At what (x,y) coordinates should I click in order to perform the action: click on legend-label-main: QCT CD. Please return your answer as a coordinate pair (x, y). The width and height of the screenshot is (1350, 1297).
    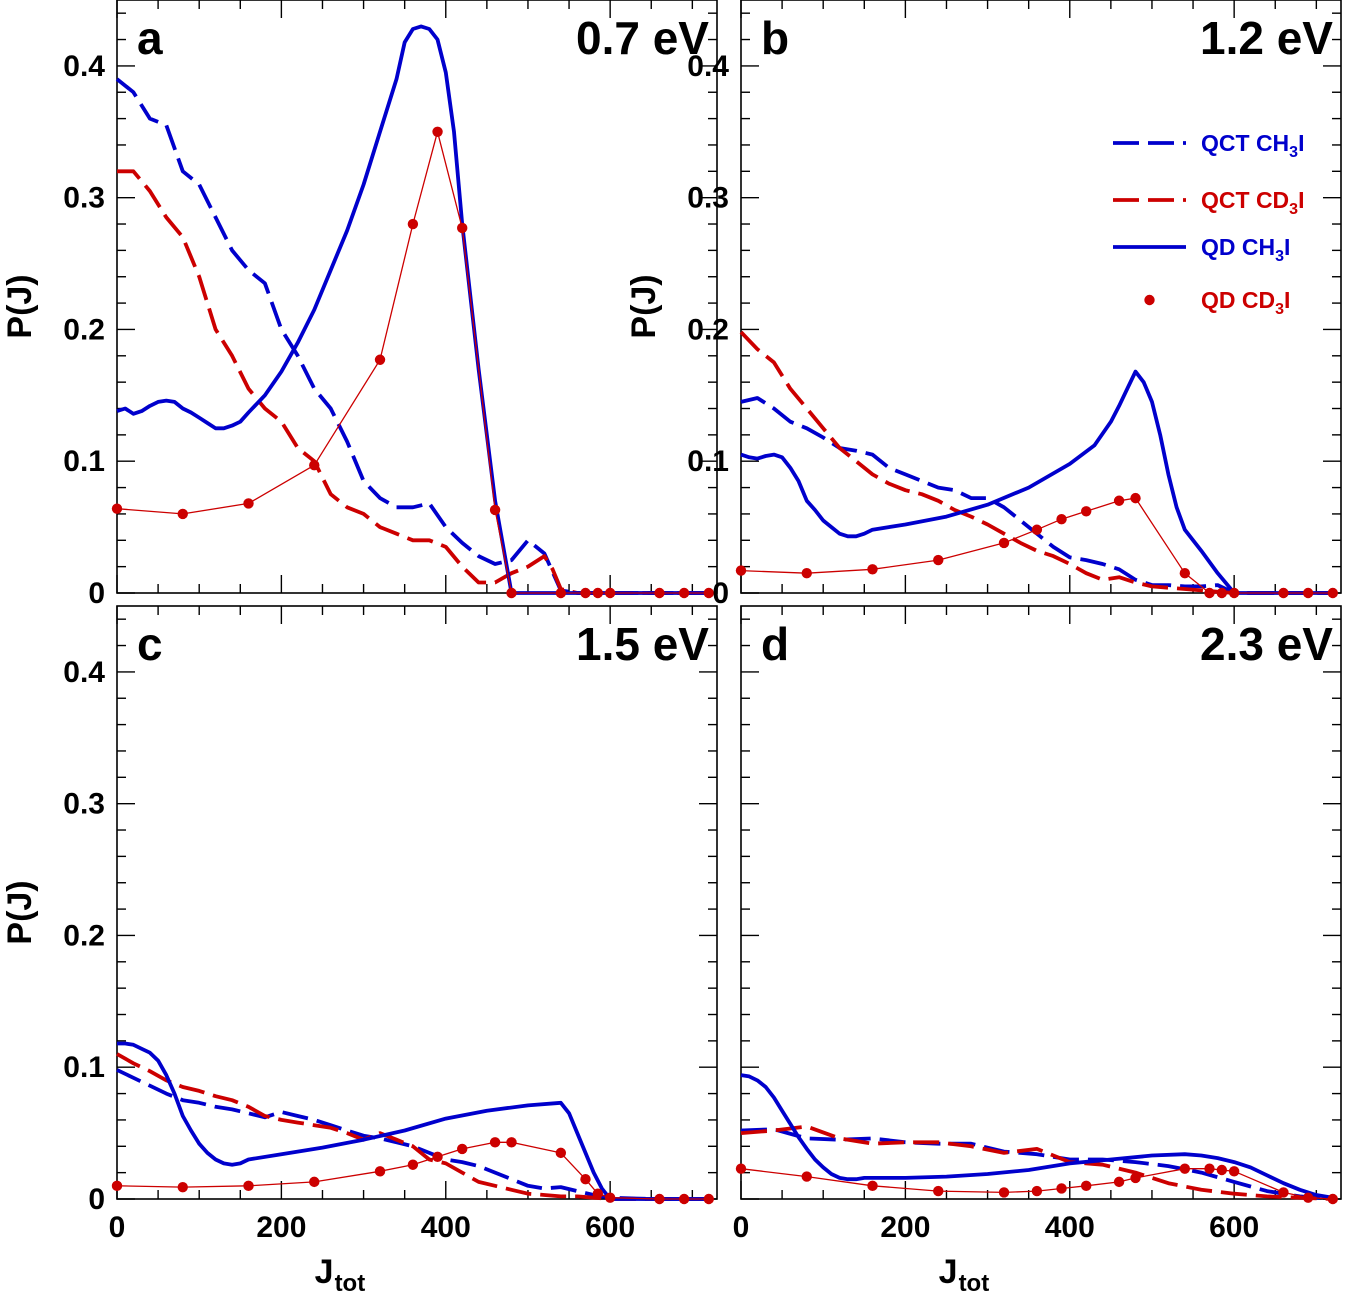
    Looking at the image, I should click on (1245, 200).